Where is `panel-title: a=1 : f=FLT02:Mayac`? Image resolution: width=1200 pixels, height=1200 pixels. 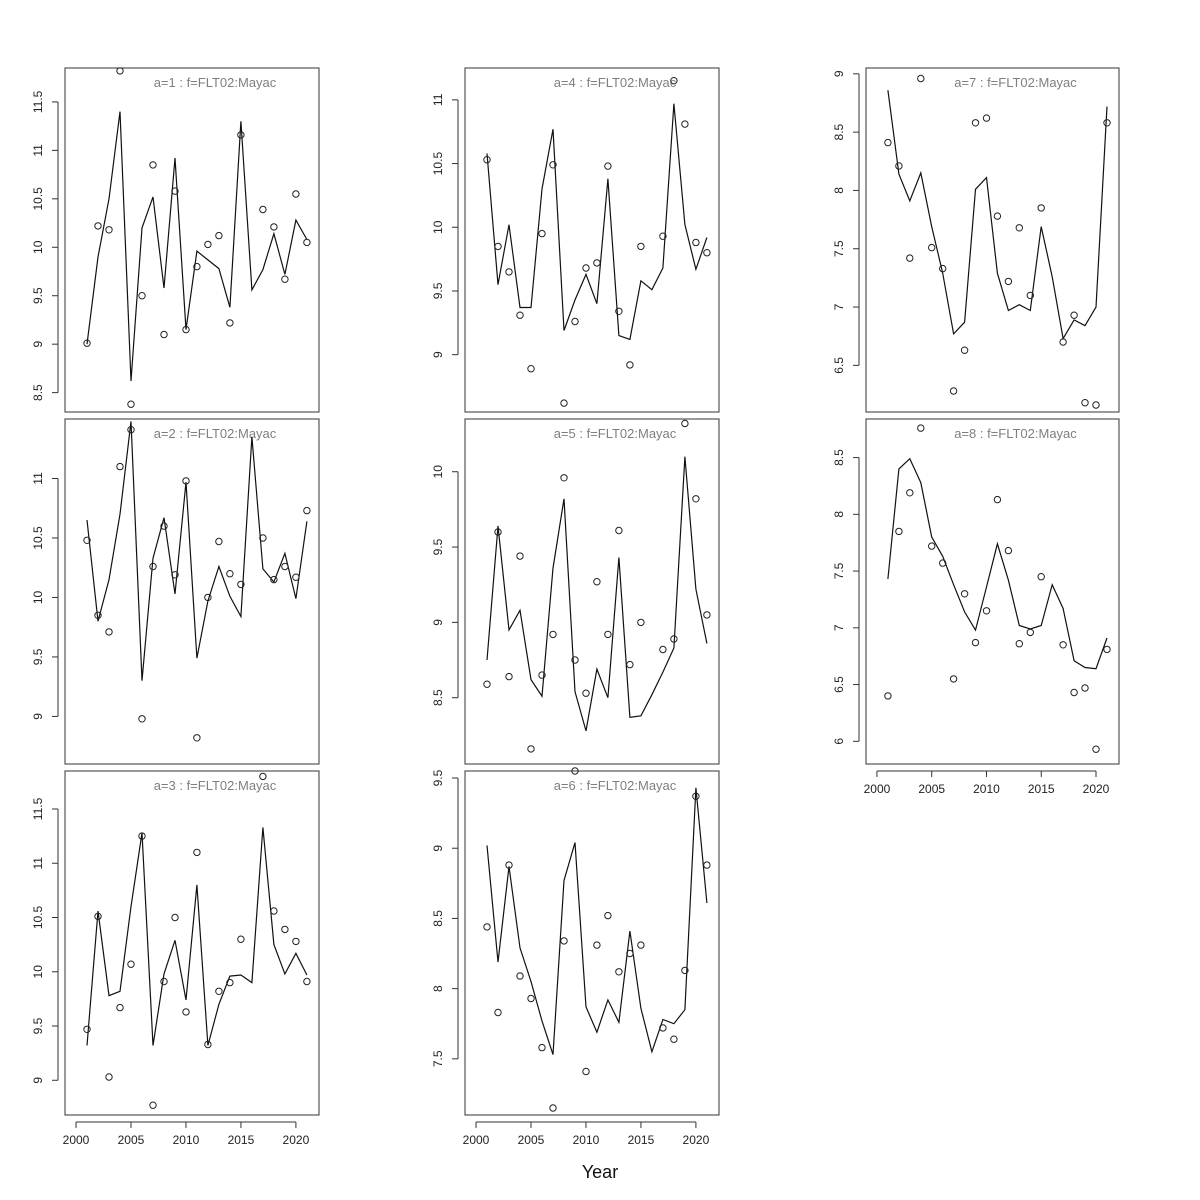 panel-title: a=1 : f=FLT02:Mayac is located at coordinates (215, 82).